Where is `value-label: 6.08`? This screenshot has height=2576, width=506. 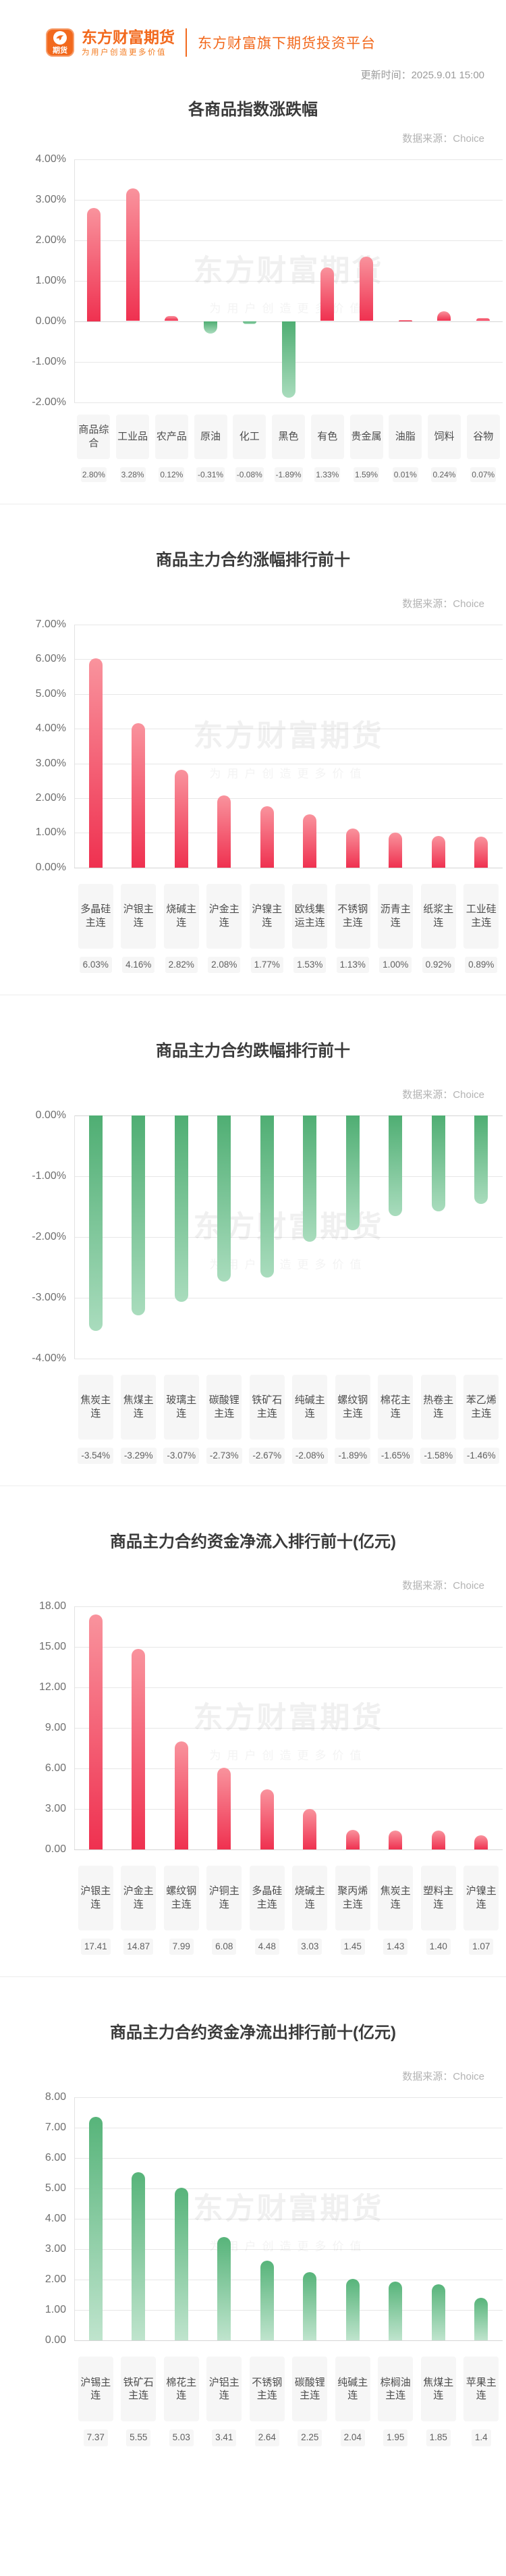 value-label: 6.08 is located at coordinates (224, 1947).